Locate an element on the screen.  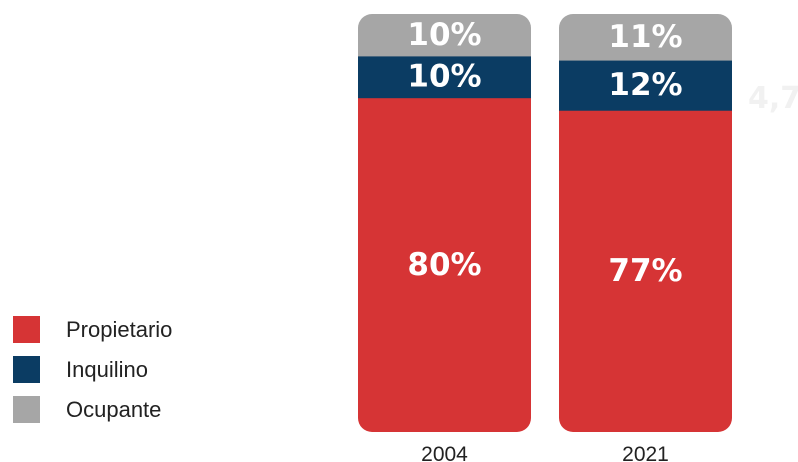
legend-swatch-ocupante is located at coordinates (26, 409).